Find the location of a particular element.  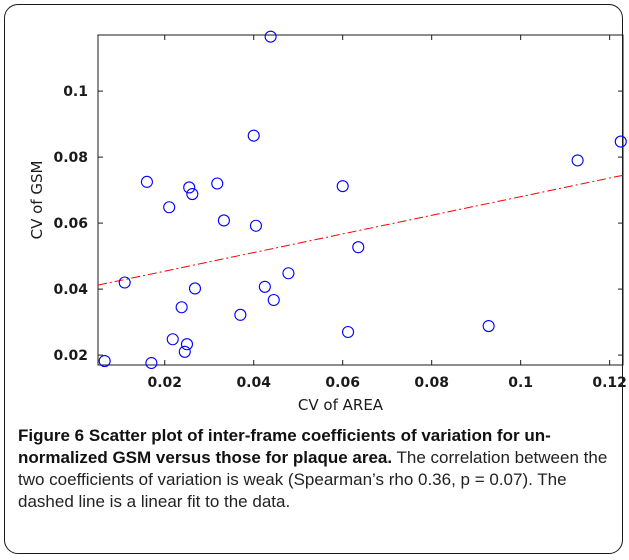

x-tick-label: 0.12 is located at coordinates (609, 383).